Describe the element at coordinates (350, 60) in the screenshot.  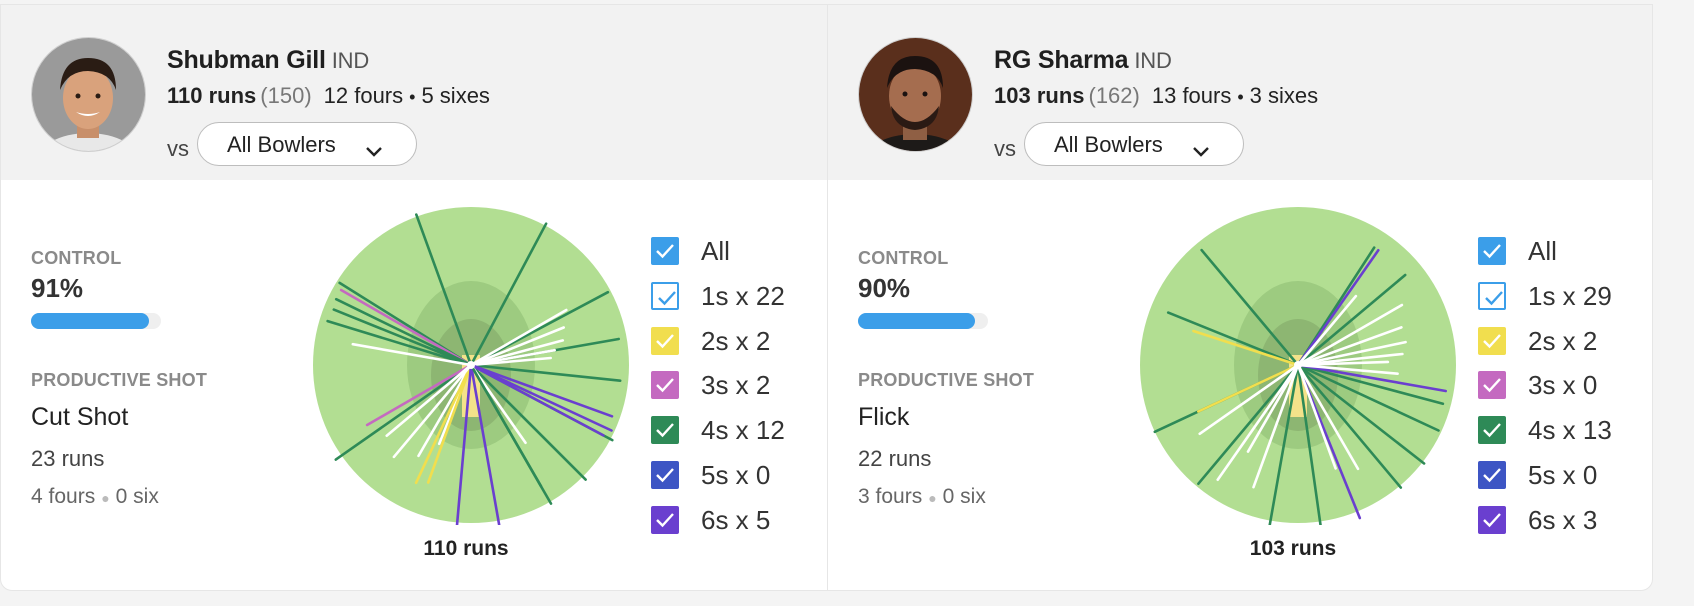
I see `player-team: IND` at that location.